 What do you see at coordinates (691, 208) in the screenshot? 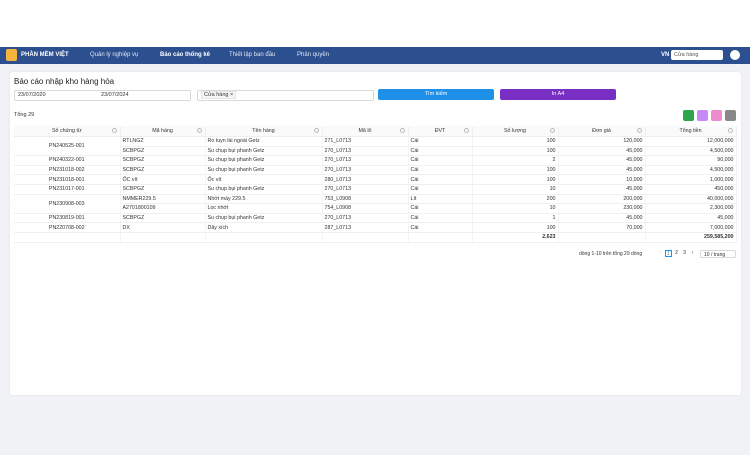
I see `cell: 2,300,000` at bounding box center [691, 208].